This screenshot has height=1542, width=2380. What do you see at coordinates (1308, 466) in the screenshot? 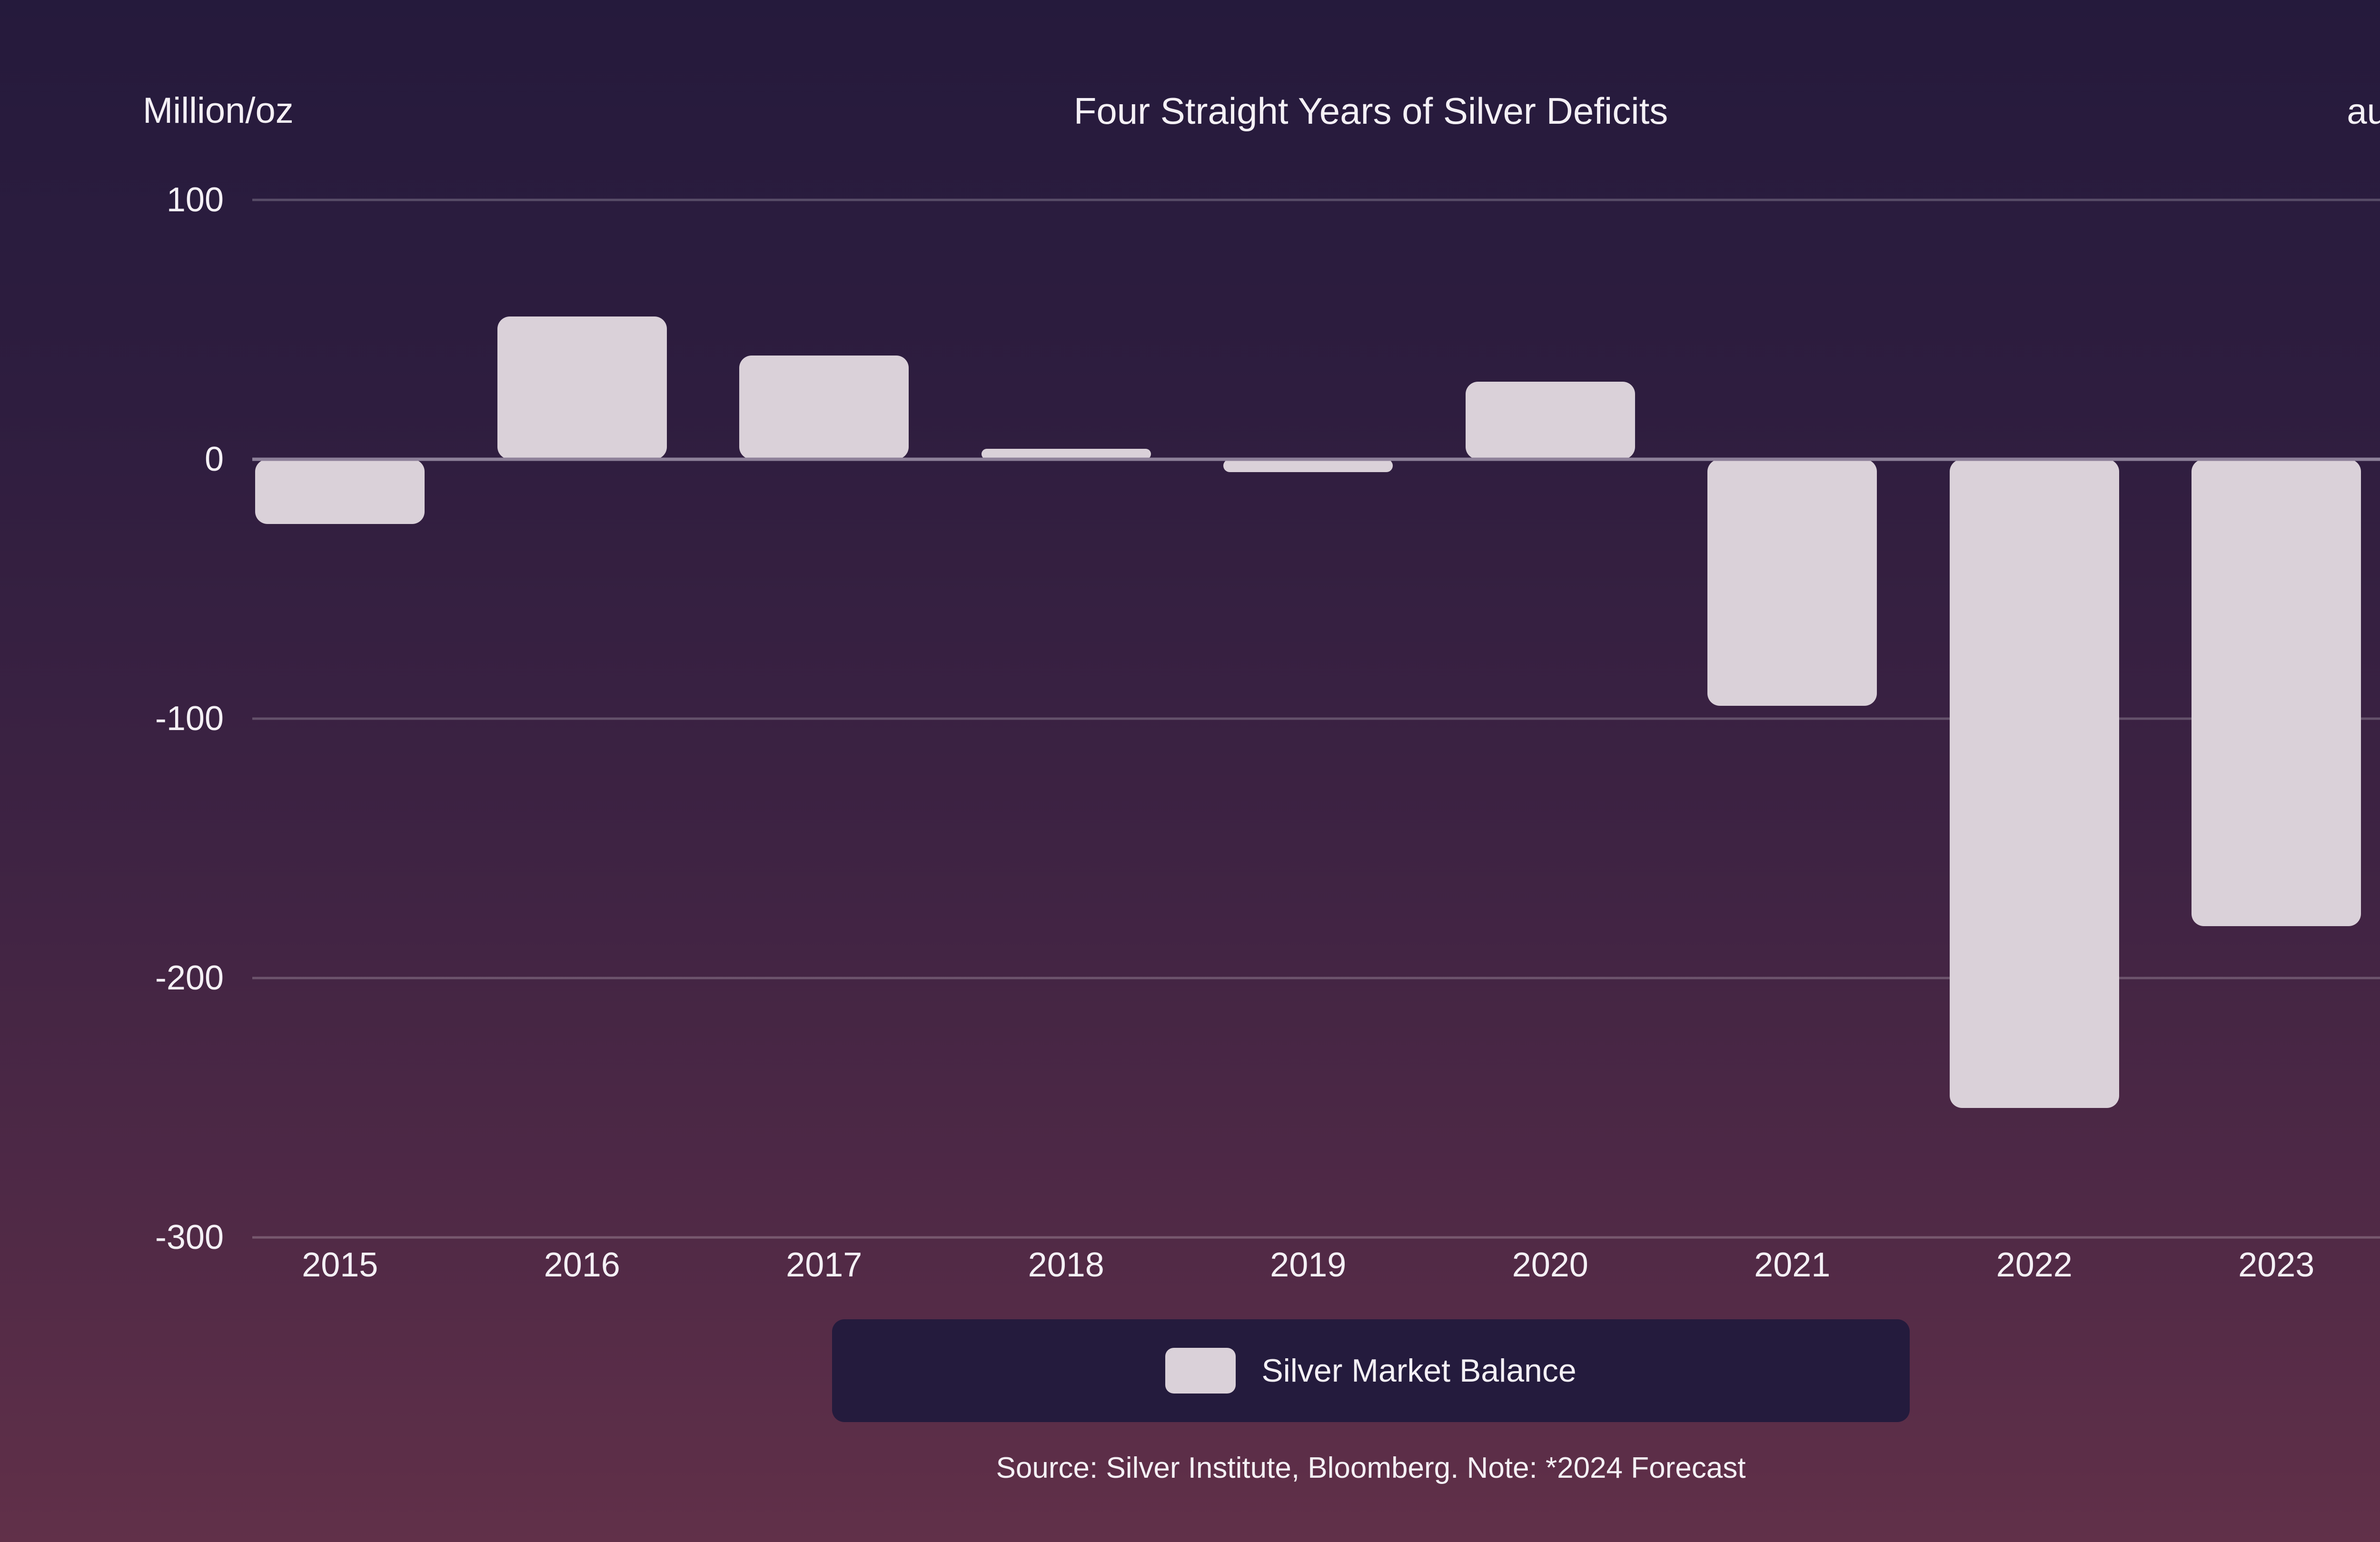
I see `bar-2019` at bounding box center [1308, 466].